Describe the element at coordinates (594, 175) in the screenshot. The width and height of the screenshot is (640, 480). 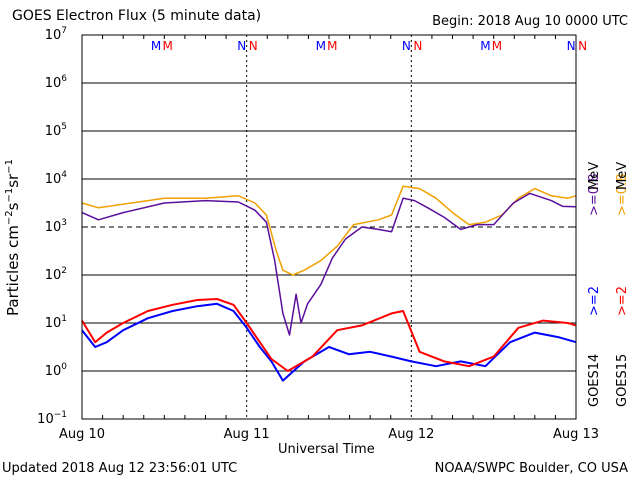
I see `legend-mev-unit: MeV` at that location.